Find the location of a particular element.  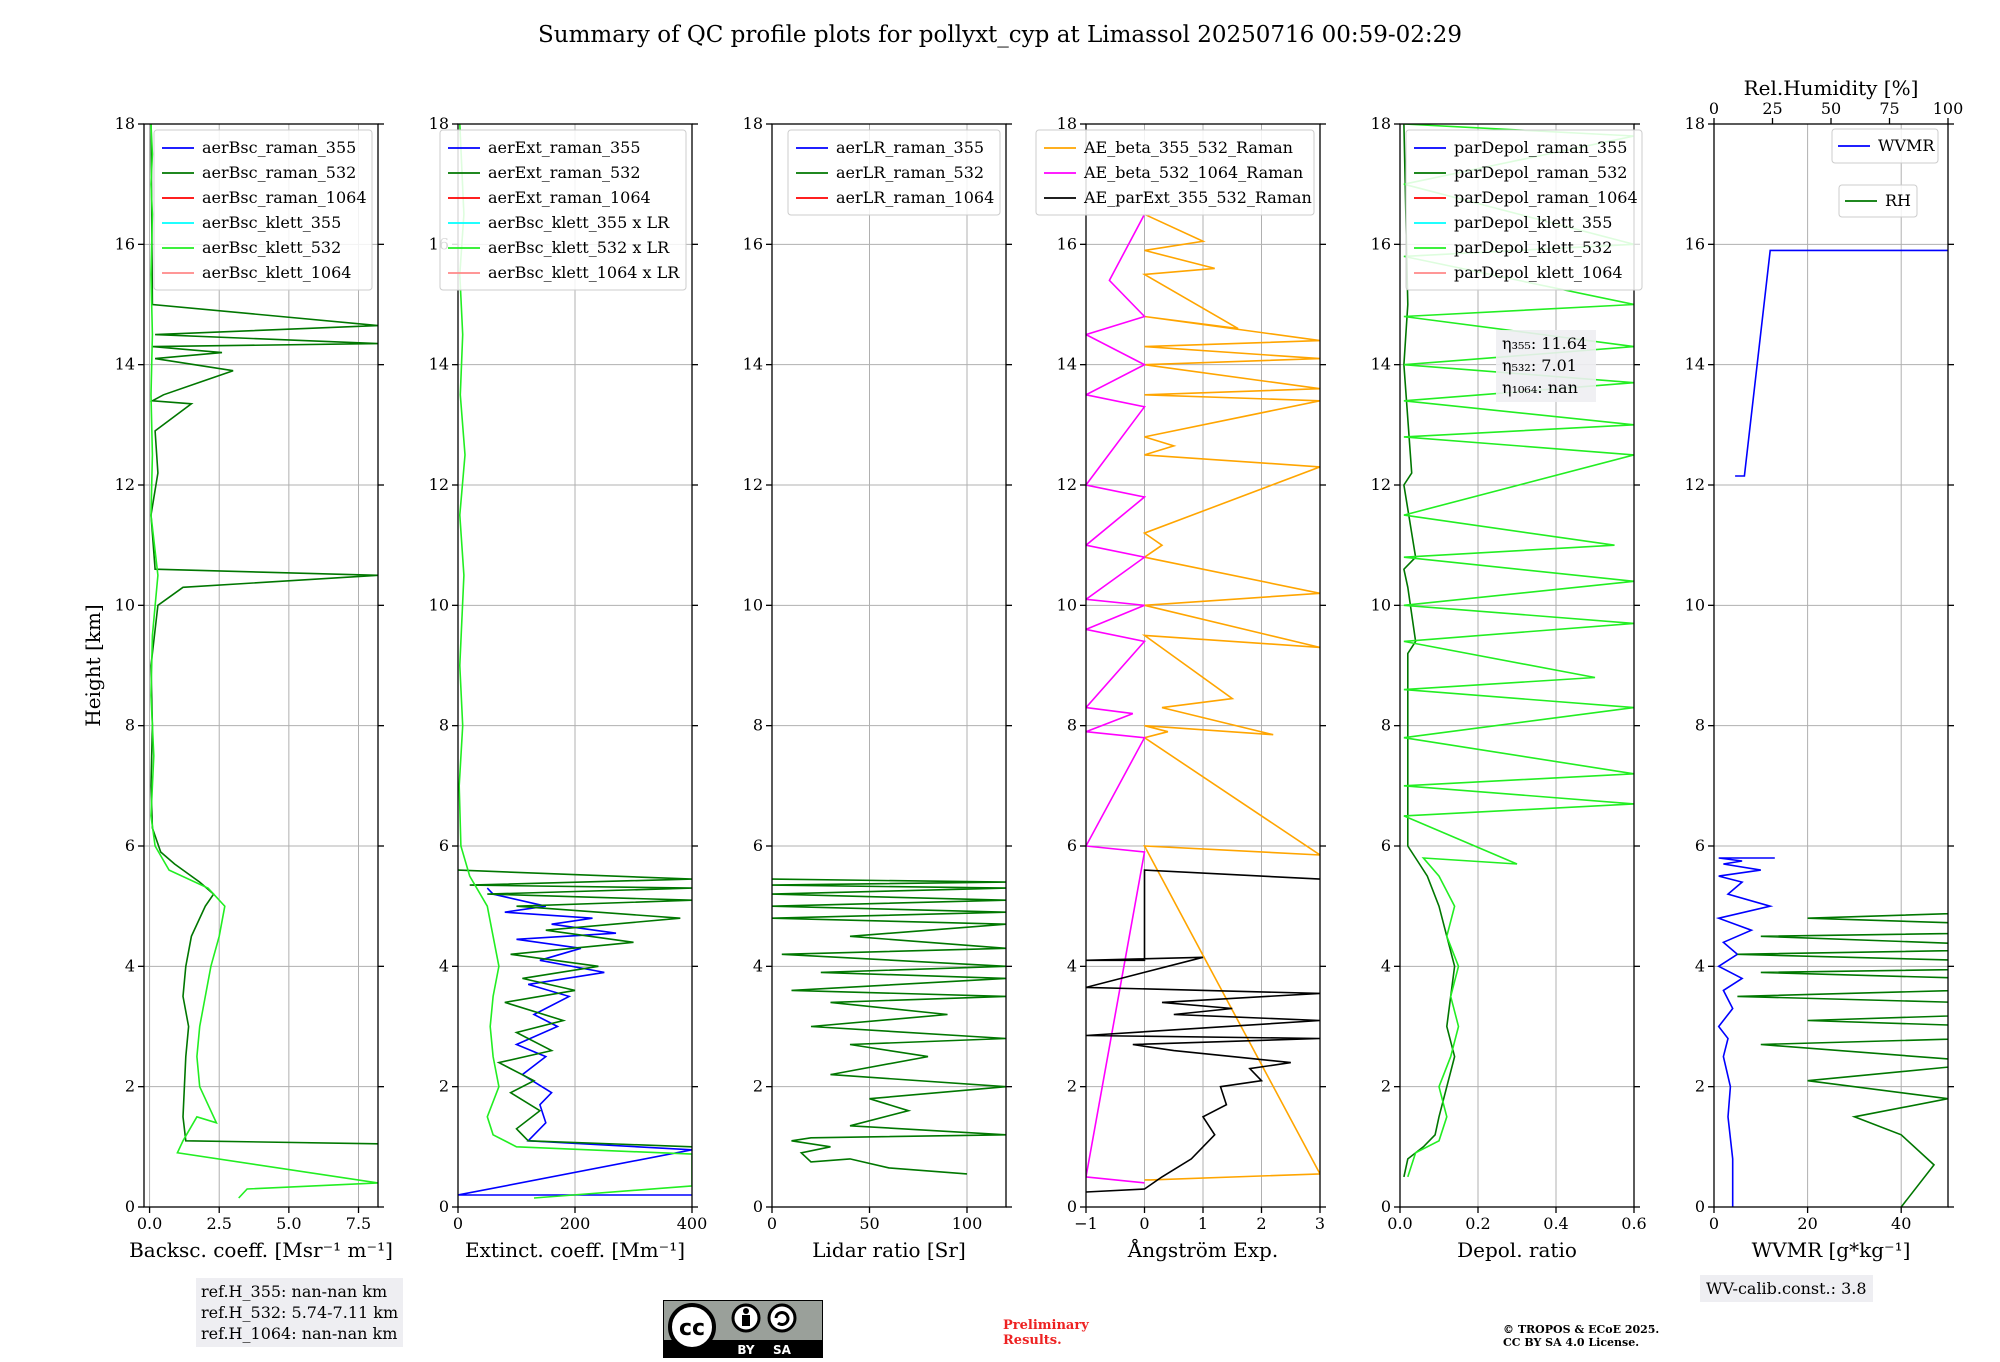

legend-label: aerLR_raman_532 is located at coordinates (910, 172).